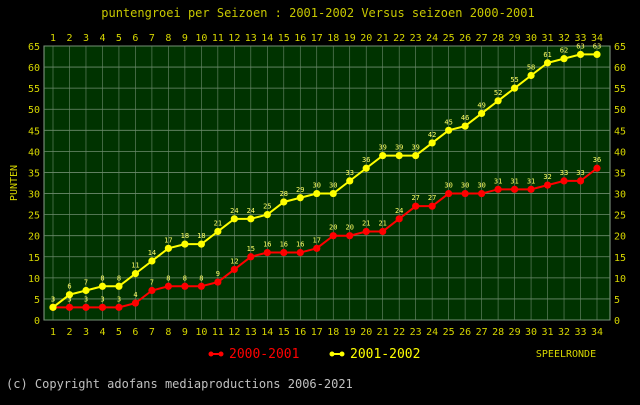 The width and height of the screenshot is (640, 405). I want to click on x-tick-label-bottom: 31, so click(548, 332).